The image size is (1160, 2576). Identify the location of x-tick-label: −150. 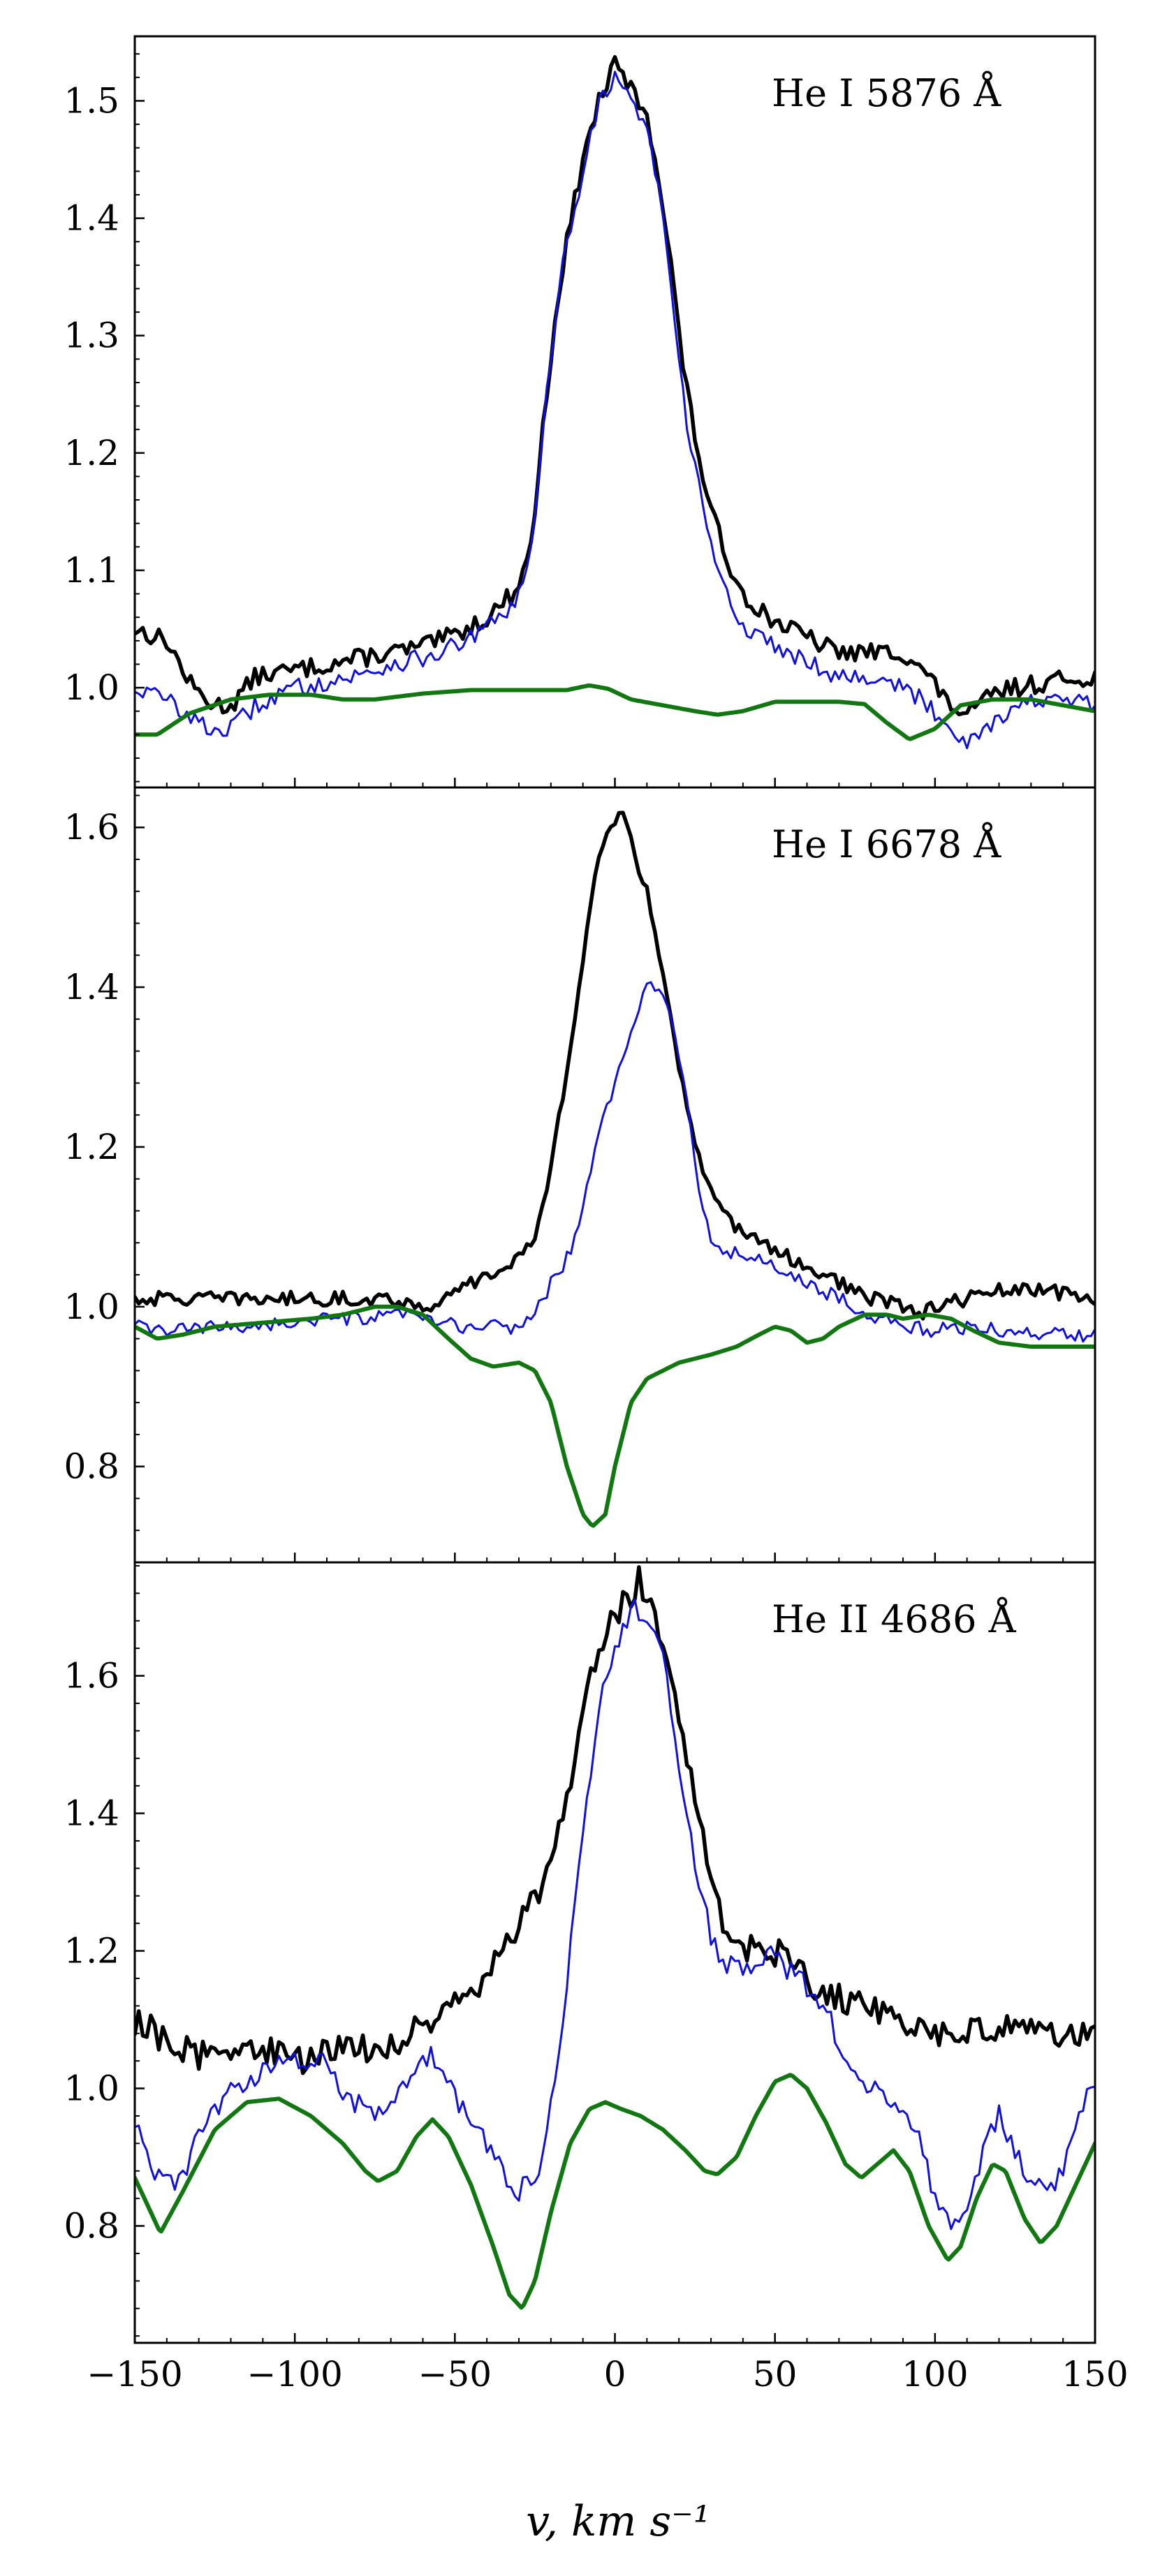
(134, 2374).